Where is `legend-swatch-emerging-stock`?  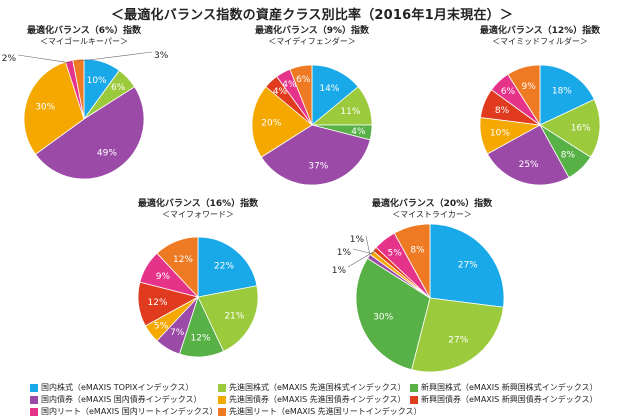 legend-swatch-emerging-stock is located at coordinates (414, 387).